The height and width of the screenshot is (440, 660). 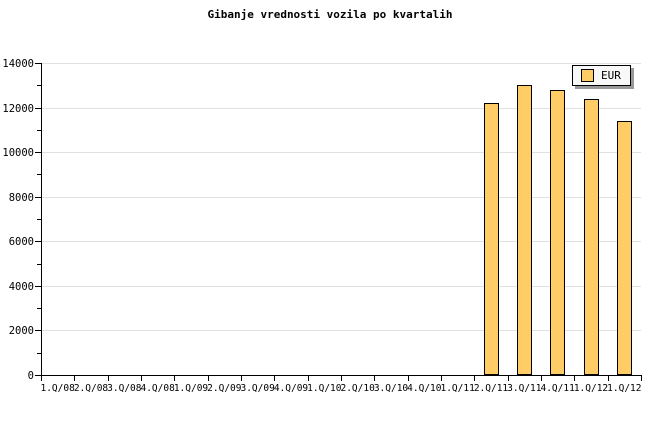 I want to click on x-tick-label: 4.Q/09, so click(x=291, y=388).